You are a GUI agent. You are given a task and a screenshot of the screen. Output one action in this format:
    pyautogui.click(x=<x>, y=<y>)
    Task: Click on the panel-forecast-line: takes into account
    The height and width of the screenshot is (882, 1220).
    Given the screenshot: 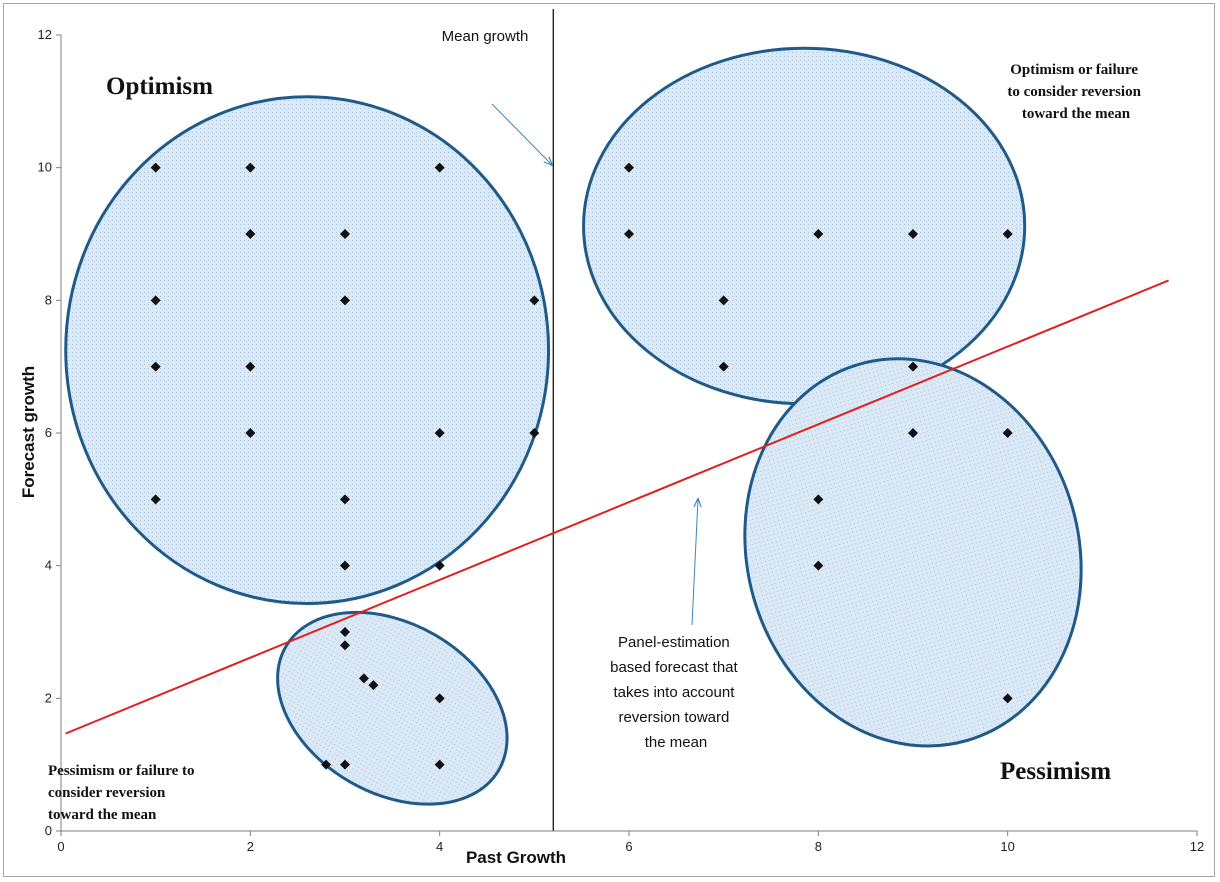 What is the action you would take?
    pyautogui.click(x=674, y=692)
    